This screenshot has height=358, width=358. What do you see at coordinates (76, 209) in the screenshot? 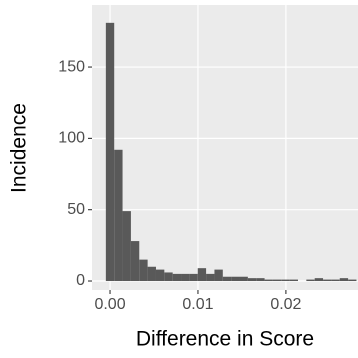
I see `y-tick-label: 50` at bounding box center [76, 209].